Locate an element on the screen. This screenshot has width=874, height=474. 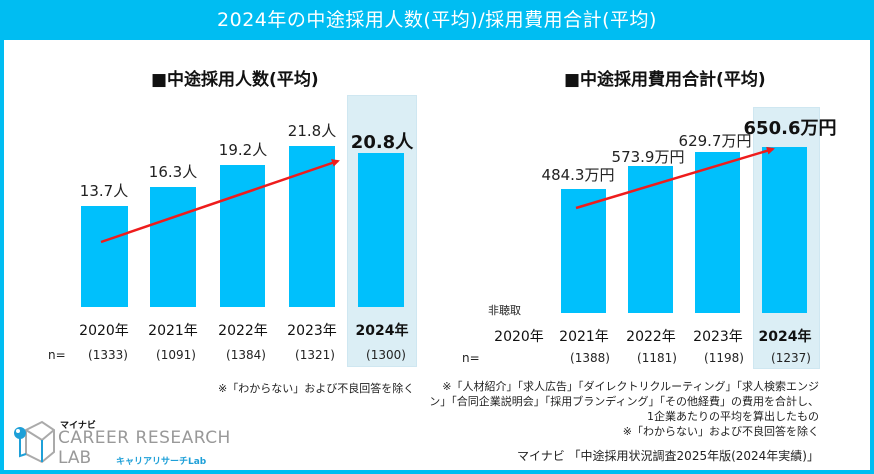
left-year-2021: 2021年 is located at coordinates (173, 331).